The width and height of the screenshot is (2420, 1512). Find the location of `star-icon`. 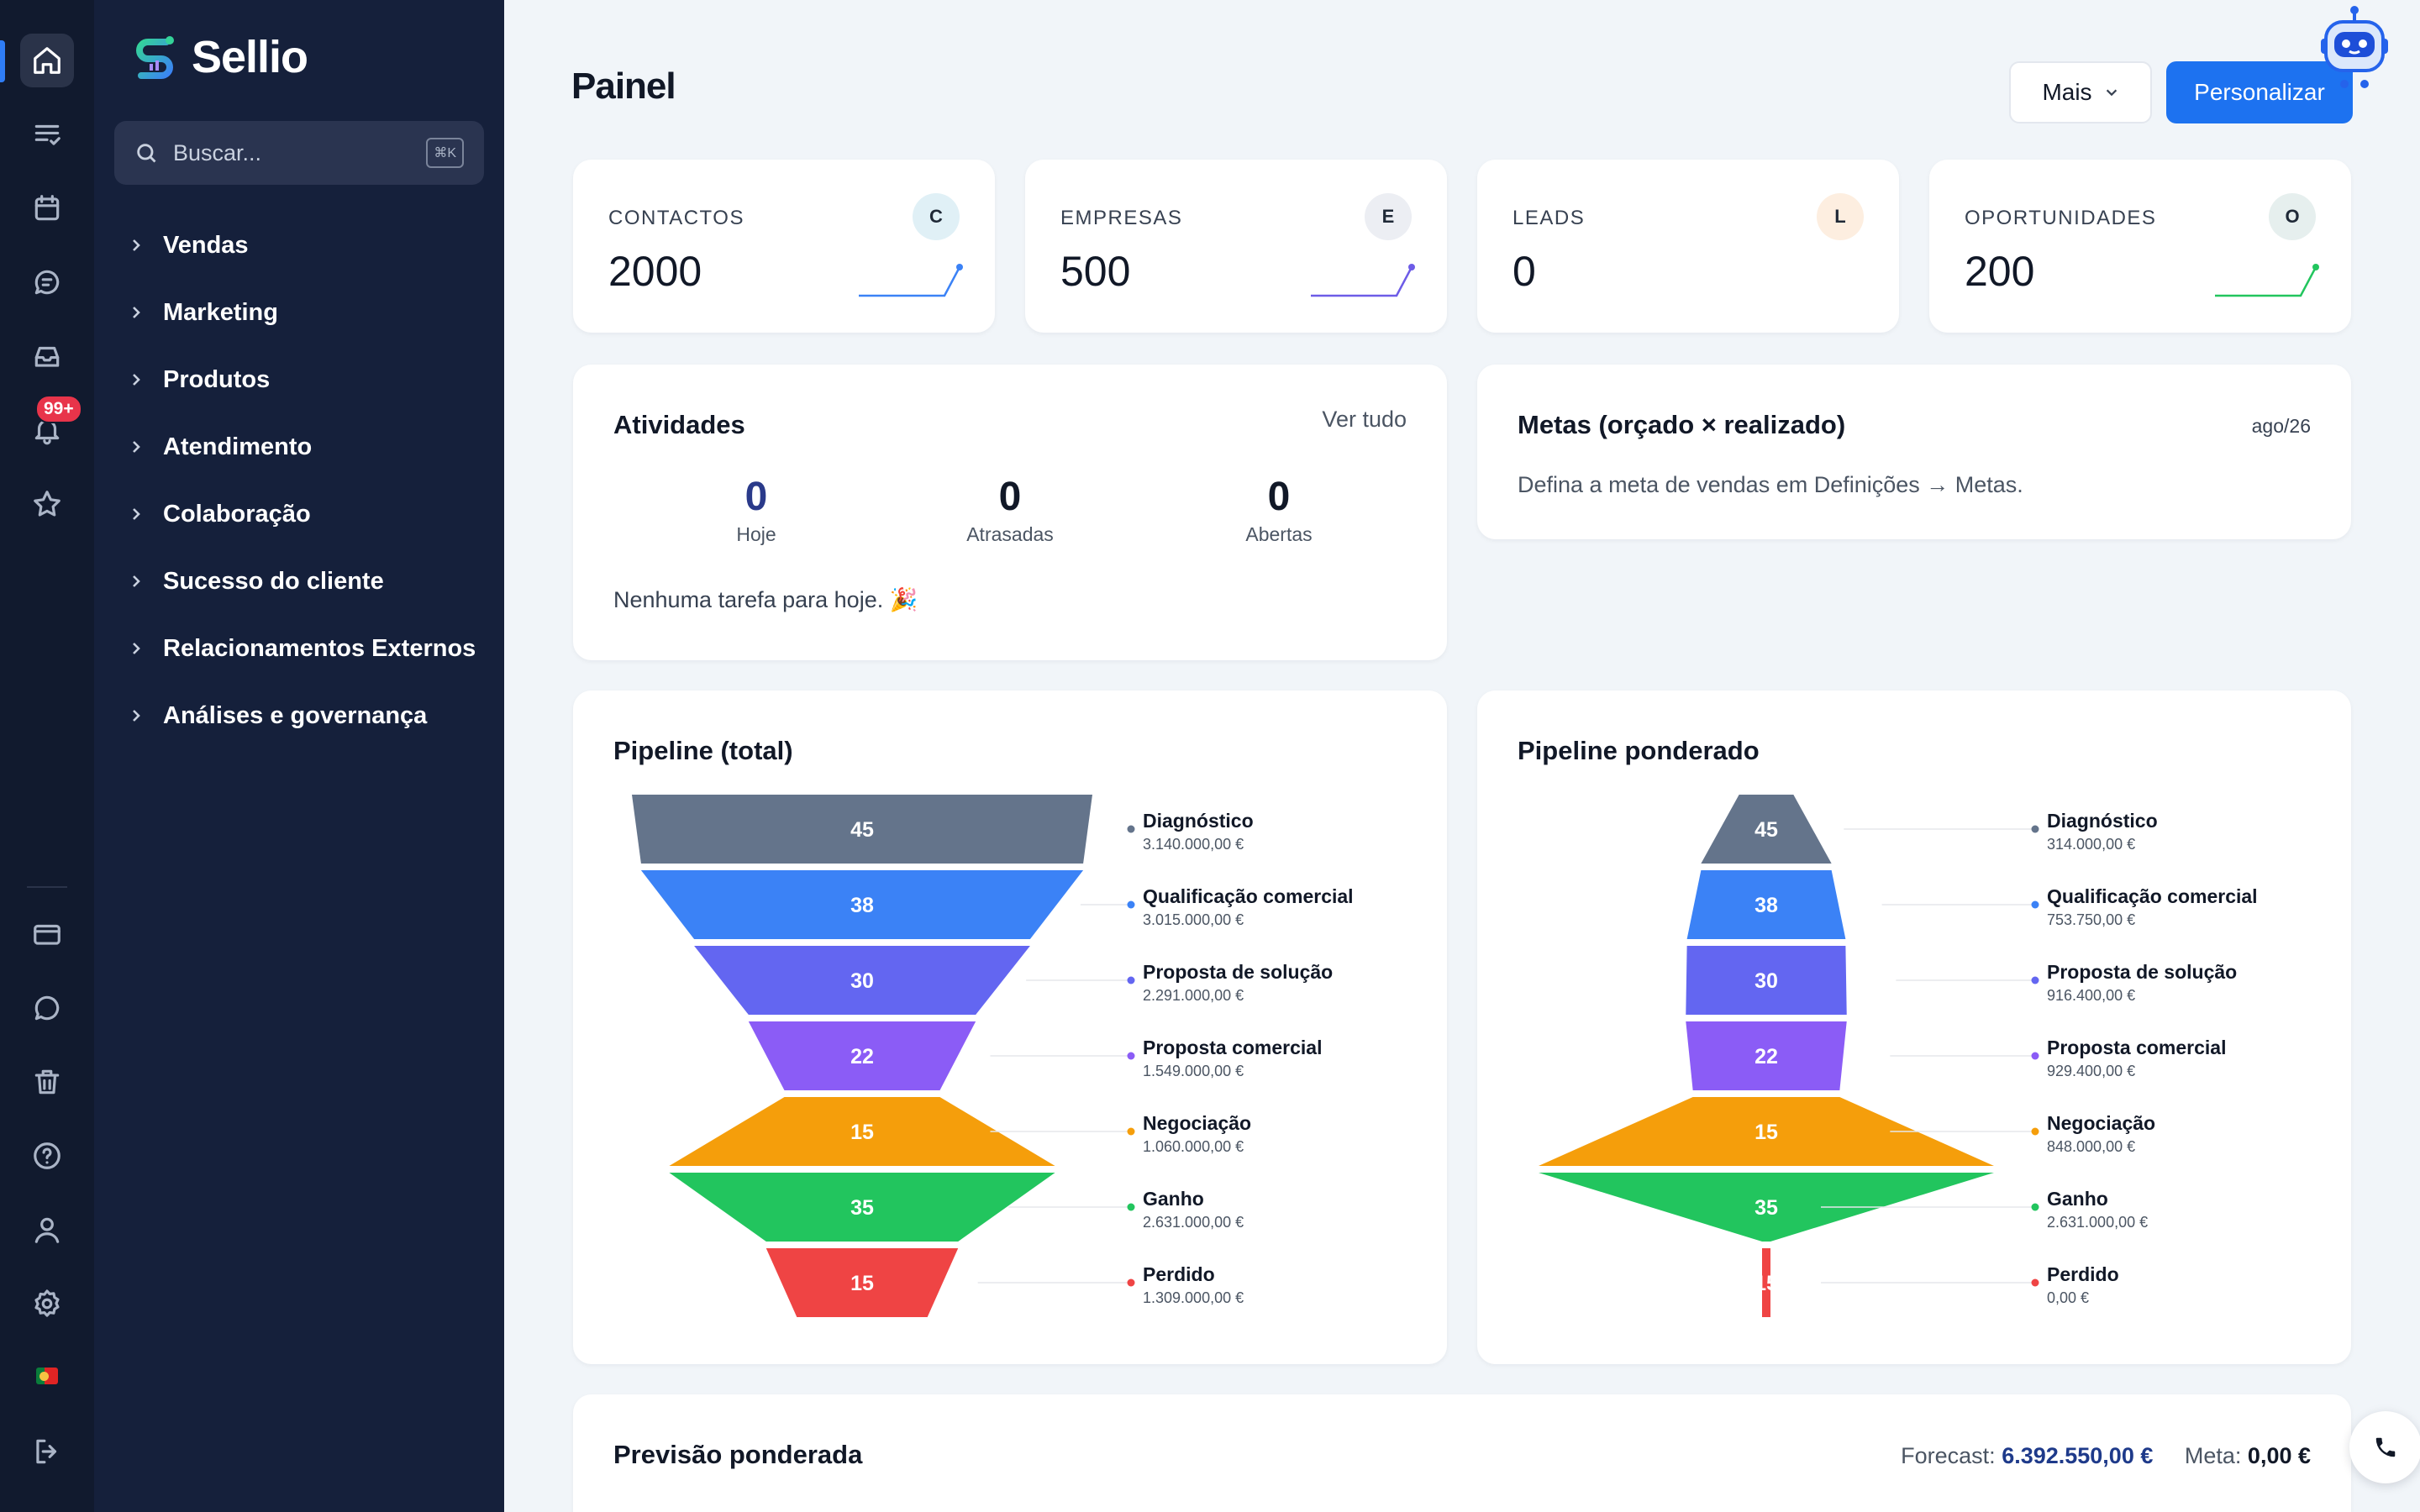

star-icon is located at coordinates (47, 504).